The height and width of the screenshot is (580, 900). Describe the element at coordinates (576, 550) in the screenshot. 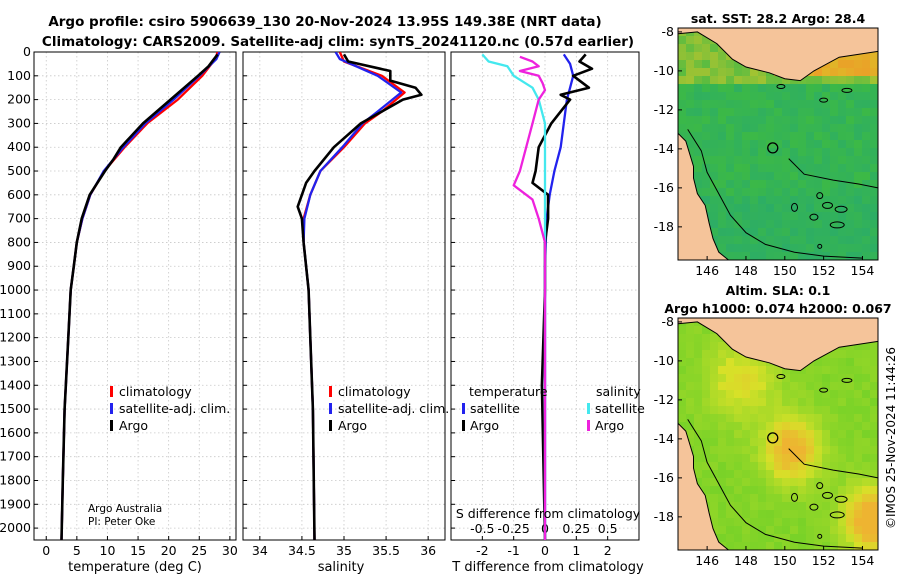

I see `x-tick-label: 1` at that location.